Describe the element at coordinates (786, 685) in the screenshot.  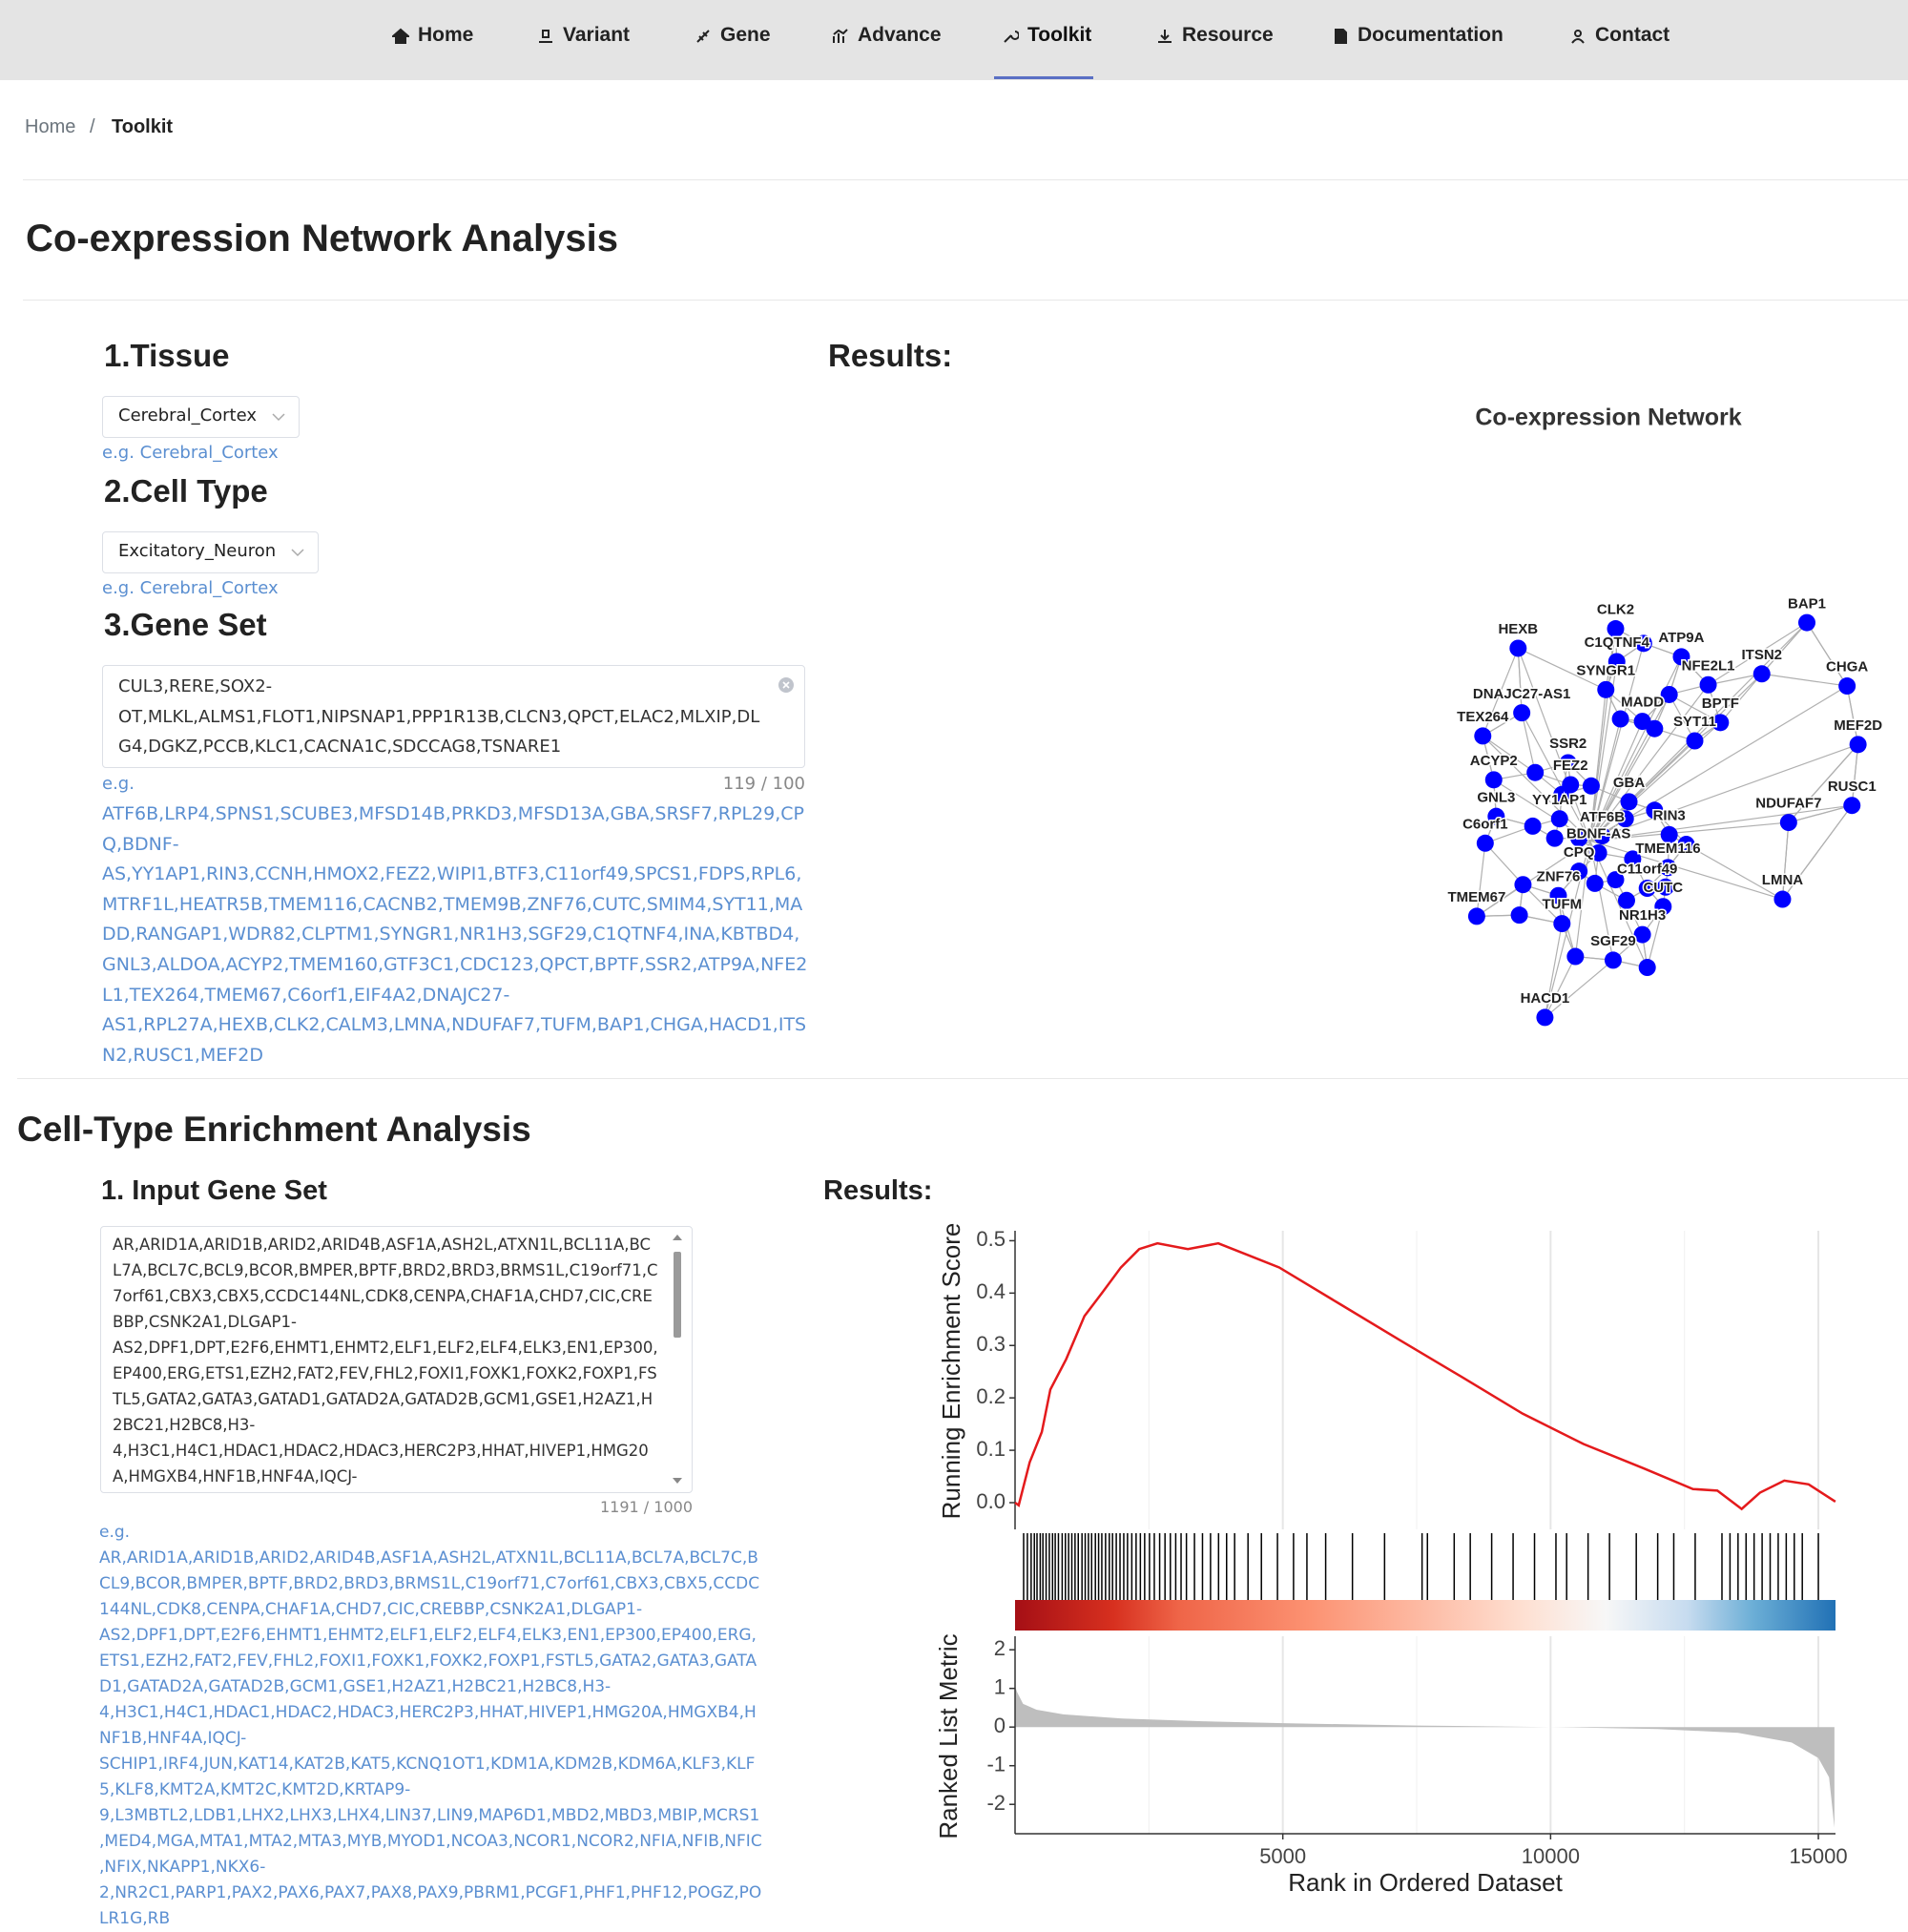
I see `clear-icon` at that location.